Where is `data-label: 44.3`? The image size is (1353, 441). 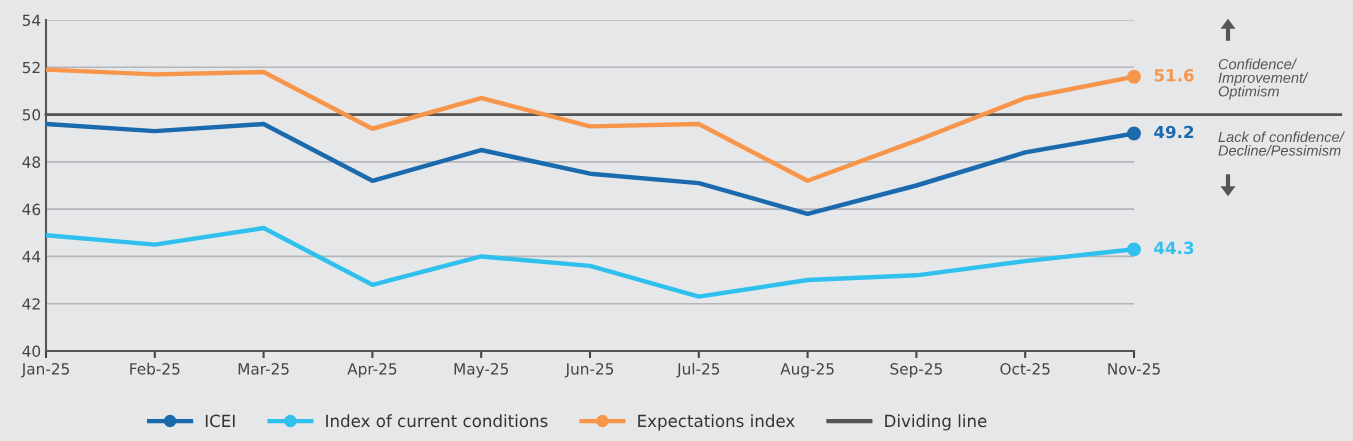 data-label: 44.3 is located at coordinates (1174, 248).